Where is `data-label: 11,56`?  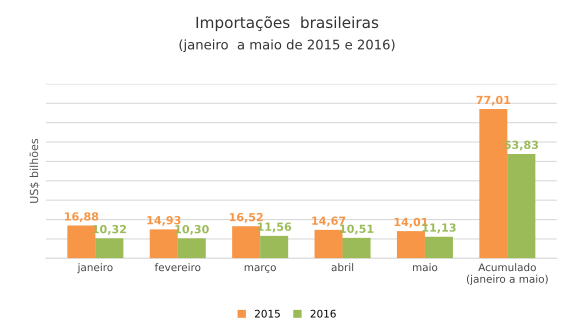
data-label: 11,56 is located at coordinates (275, 227).